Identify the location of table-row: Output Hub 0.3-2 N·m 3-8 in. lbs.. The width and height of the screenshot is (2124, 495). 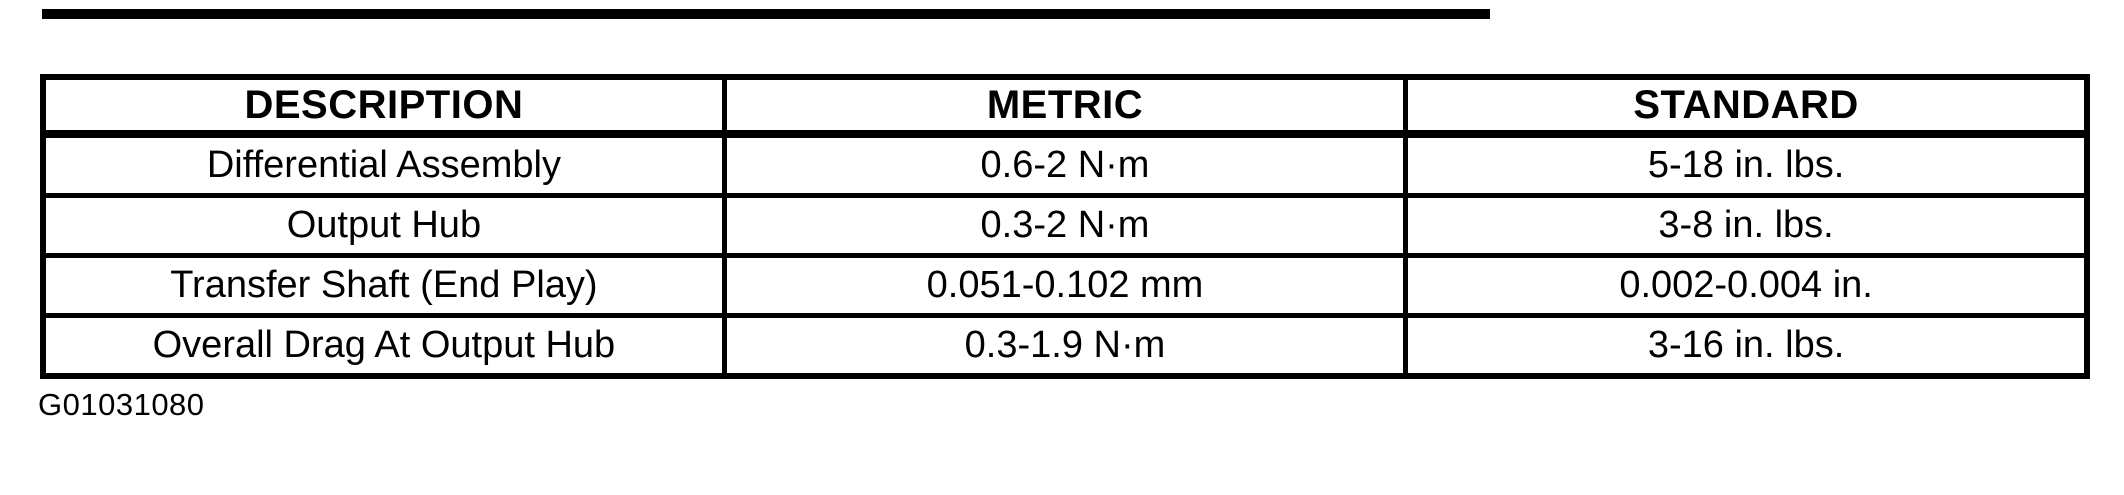
(1065, 225).